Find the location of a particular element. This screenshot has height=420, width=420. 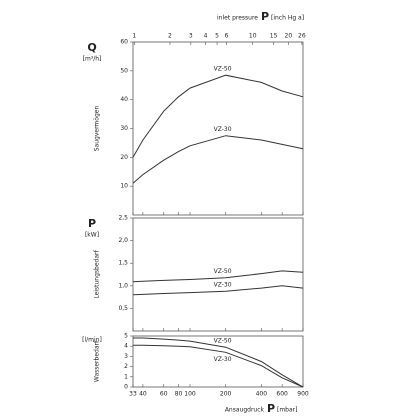

x-tick-label: 400 is located at coordinates (262, 394).